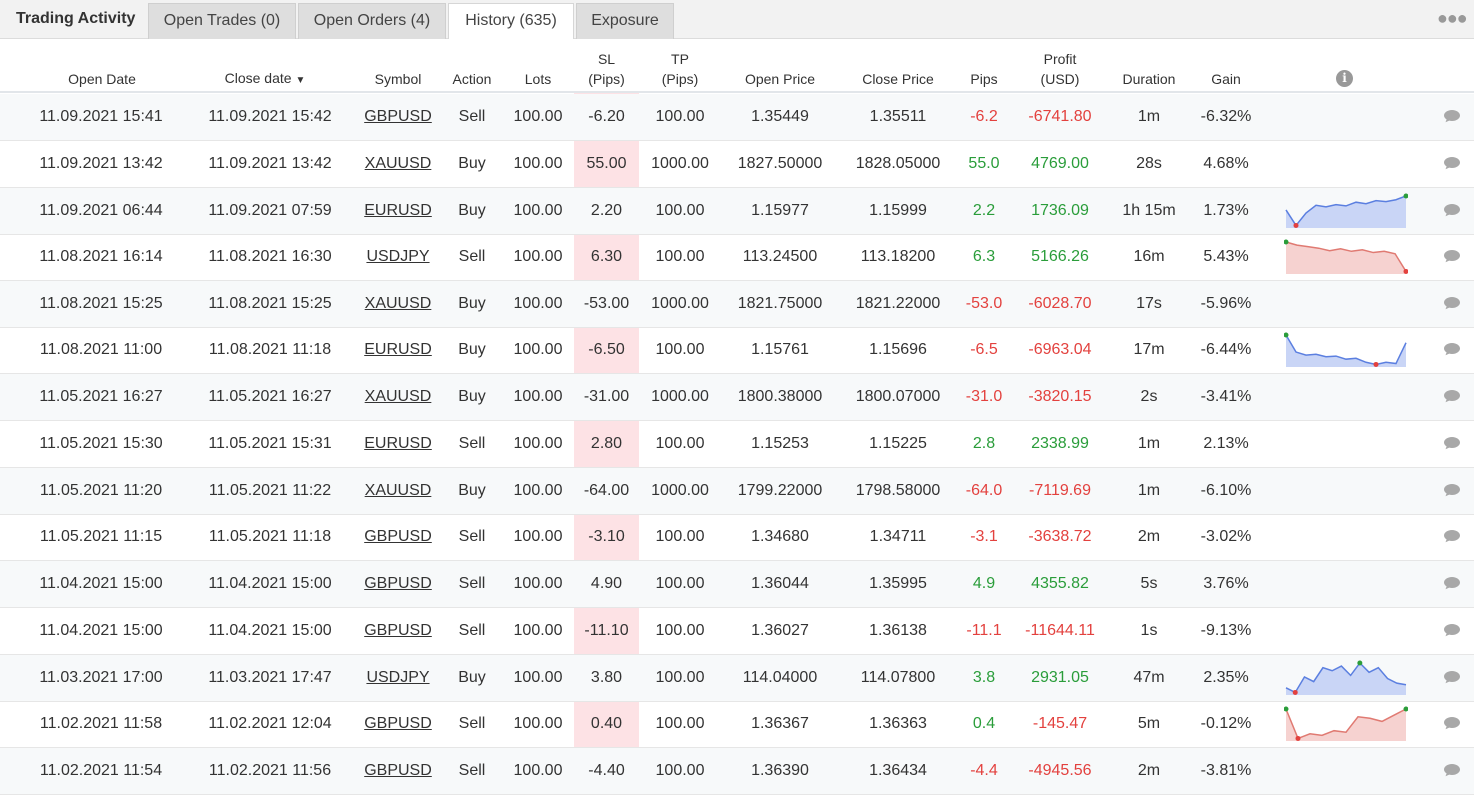  I want to click on duration-cell: 1s, so click(1149, 630).